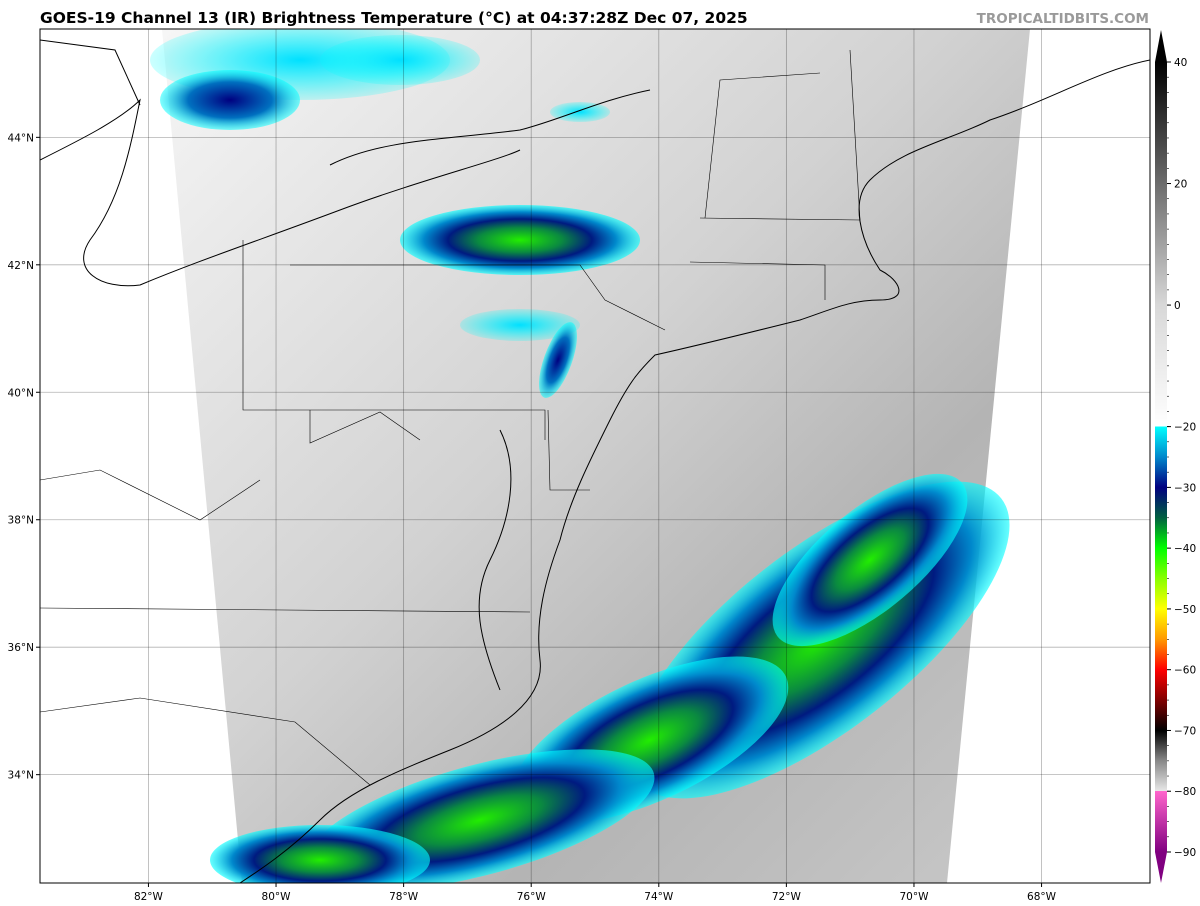 The image size is (1200, 906). I want to click on lon-tick-label: 70°W, so click(914, 897).